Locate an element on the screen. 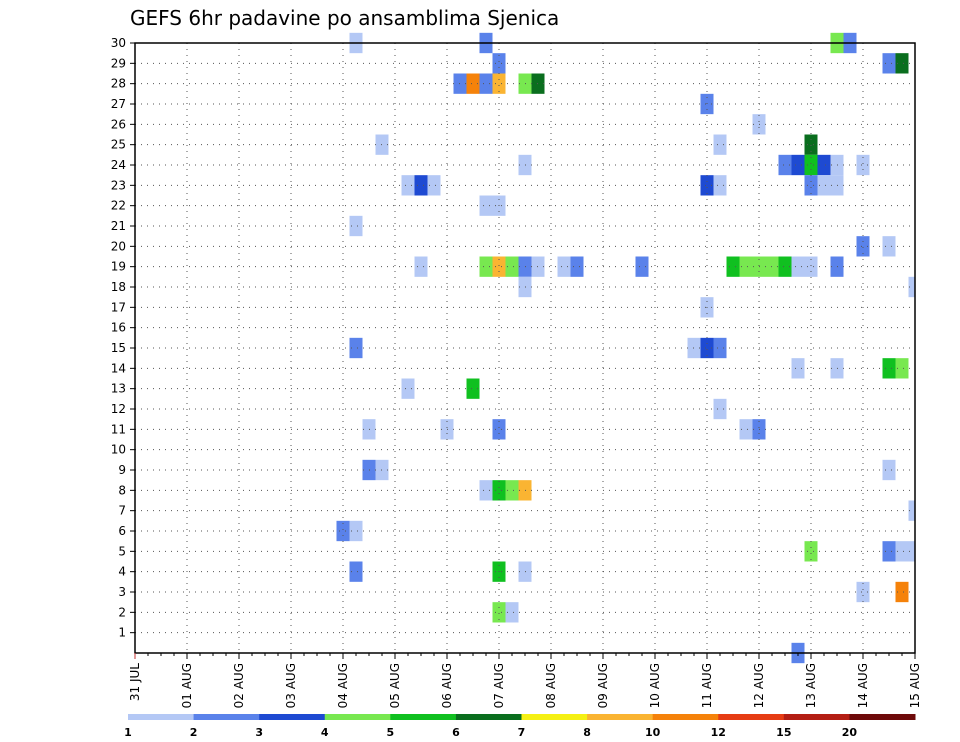 The height and width of the screenshot is (742, 960). colorbar-label: 7 is located at coordinates (522, 732).